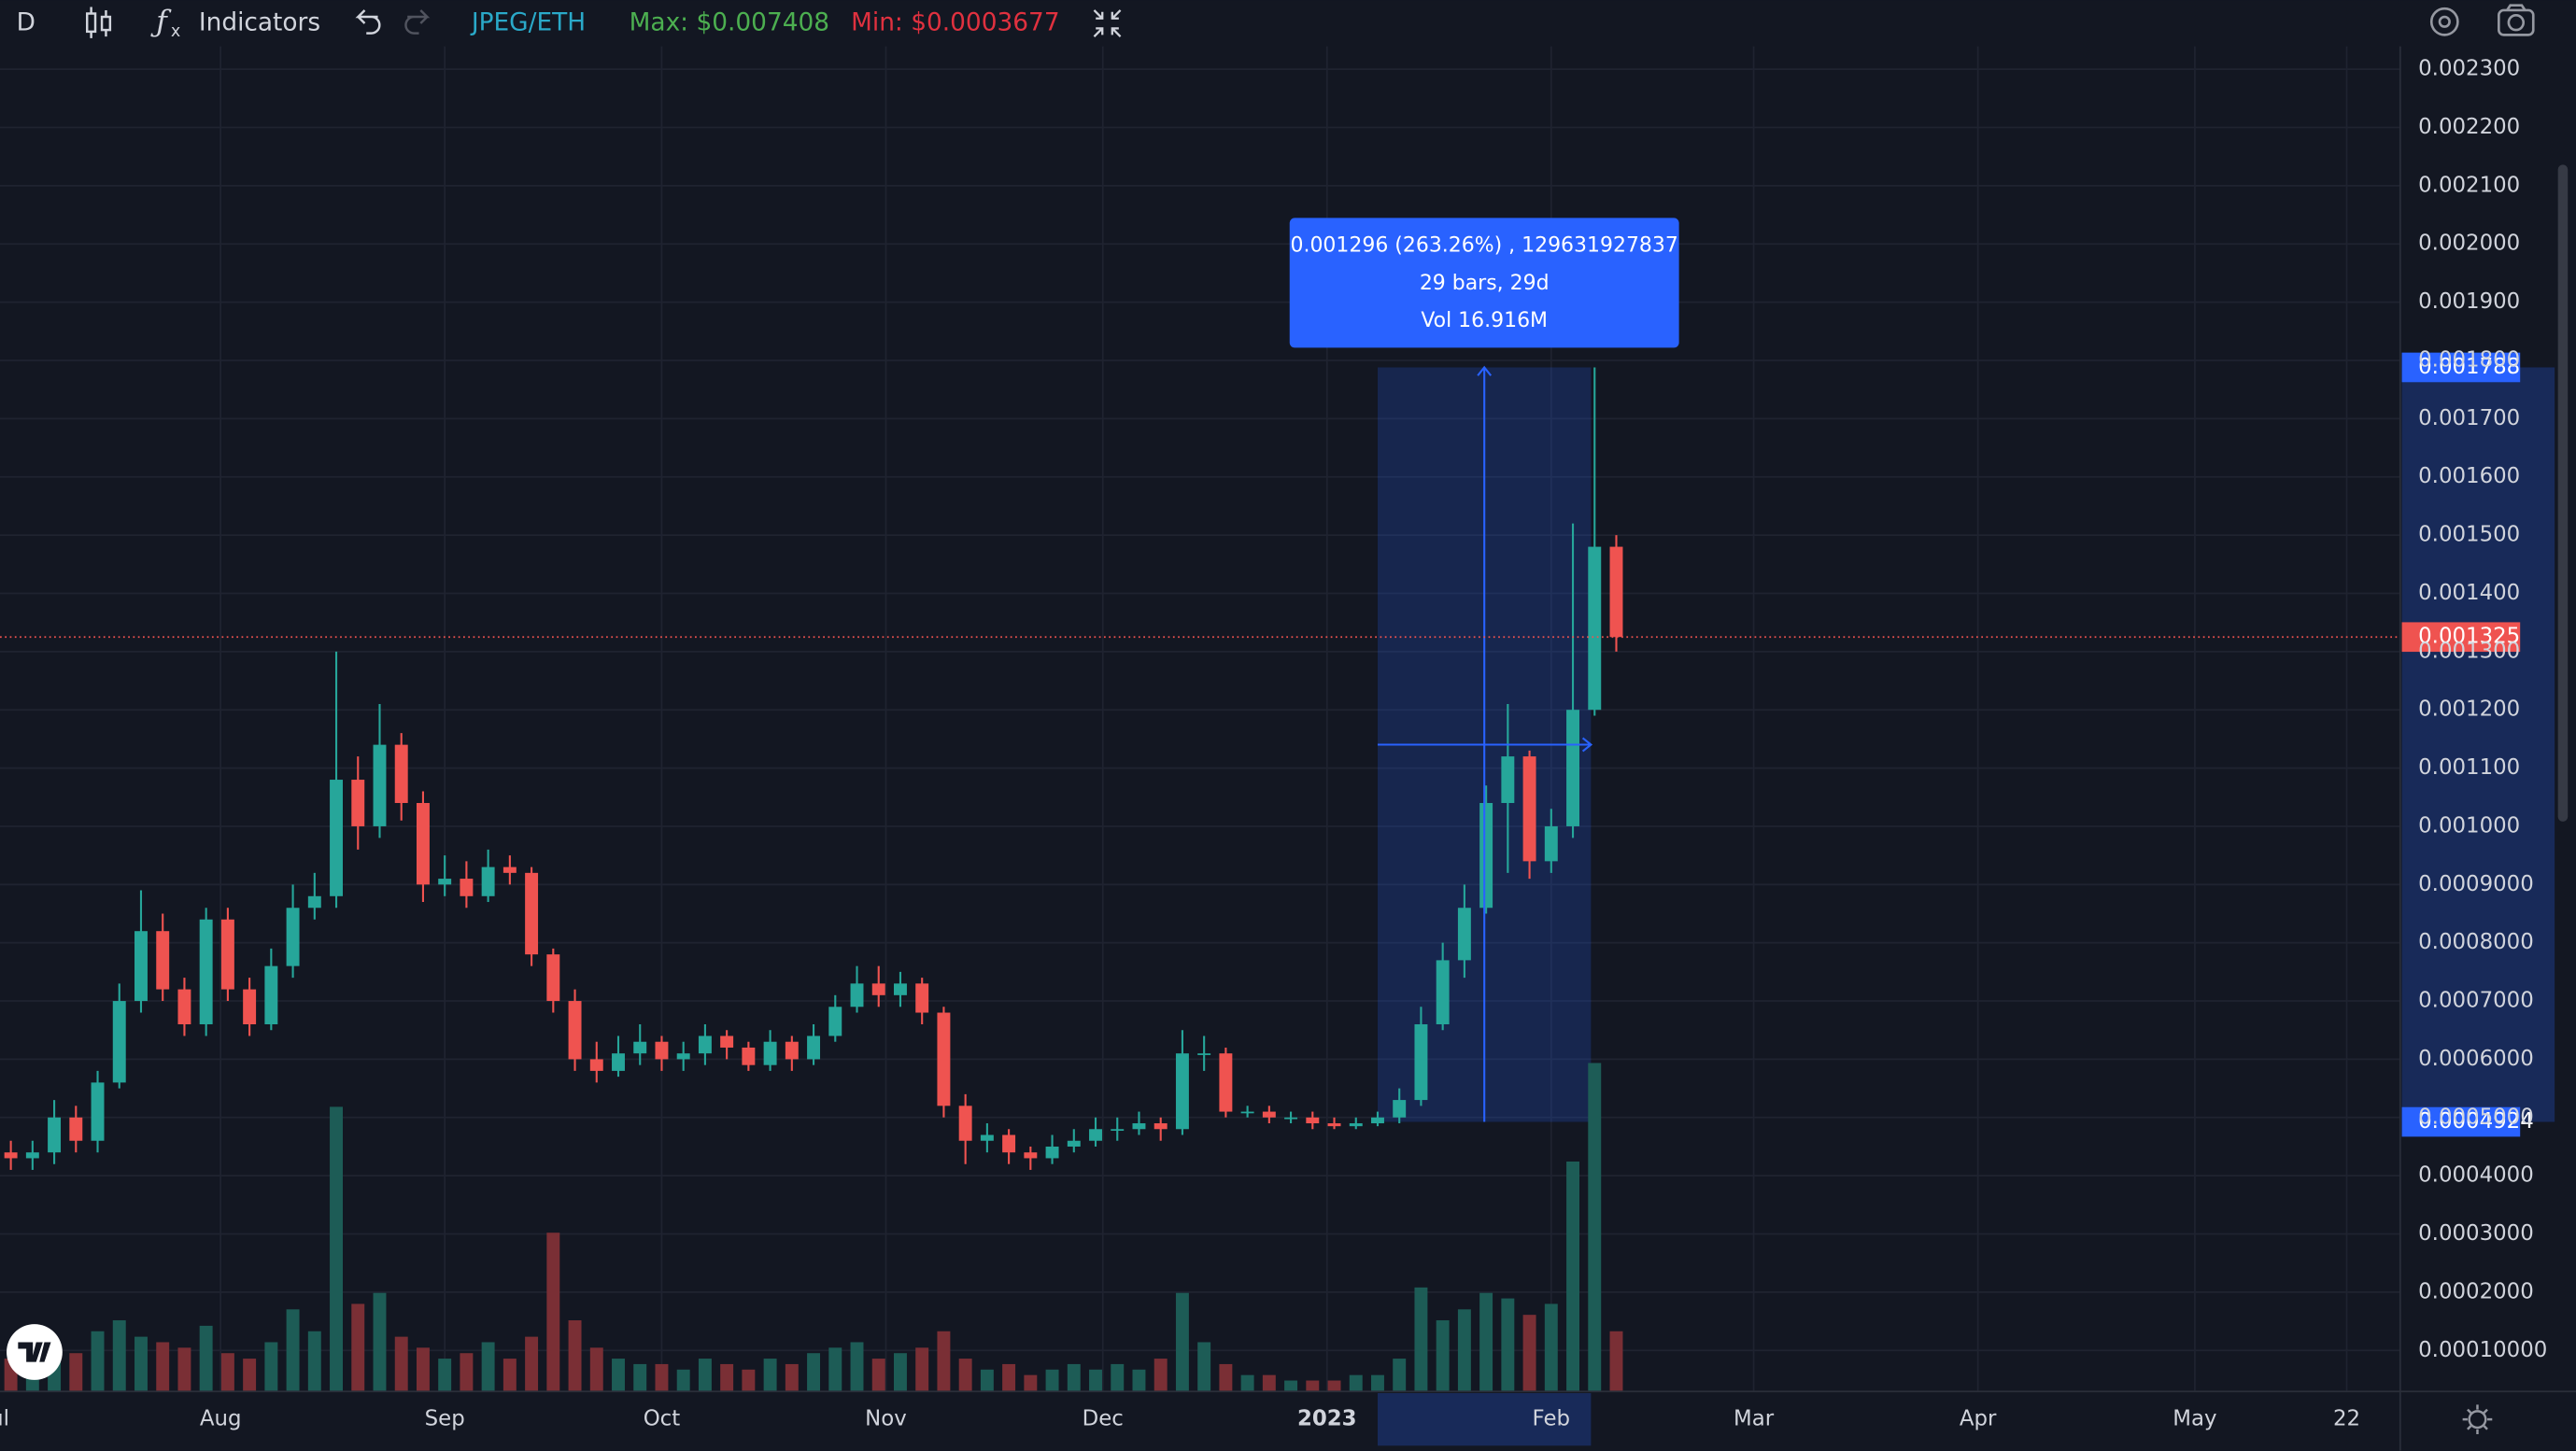 This screenshot has width=2576, height=1451. Describe the element at coordinates (2469, 476) in the screenshot. I see `y-tick-label: 0.001600` at that location.